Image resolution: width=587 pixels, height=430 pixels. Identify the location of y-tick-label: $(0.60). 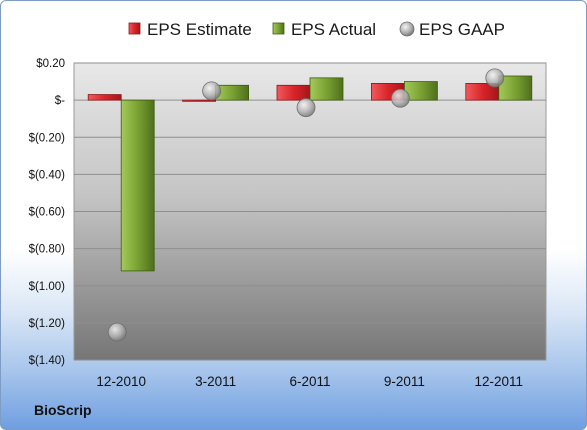
(47, 213).